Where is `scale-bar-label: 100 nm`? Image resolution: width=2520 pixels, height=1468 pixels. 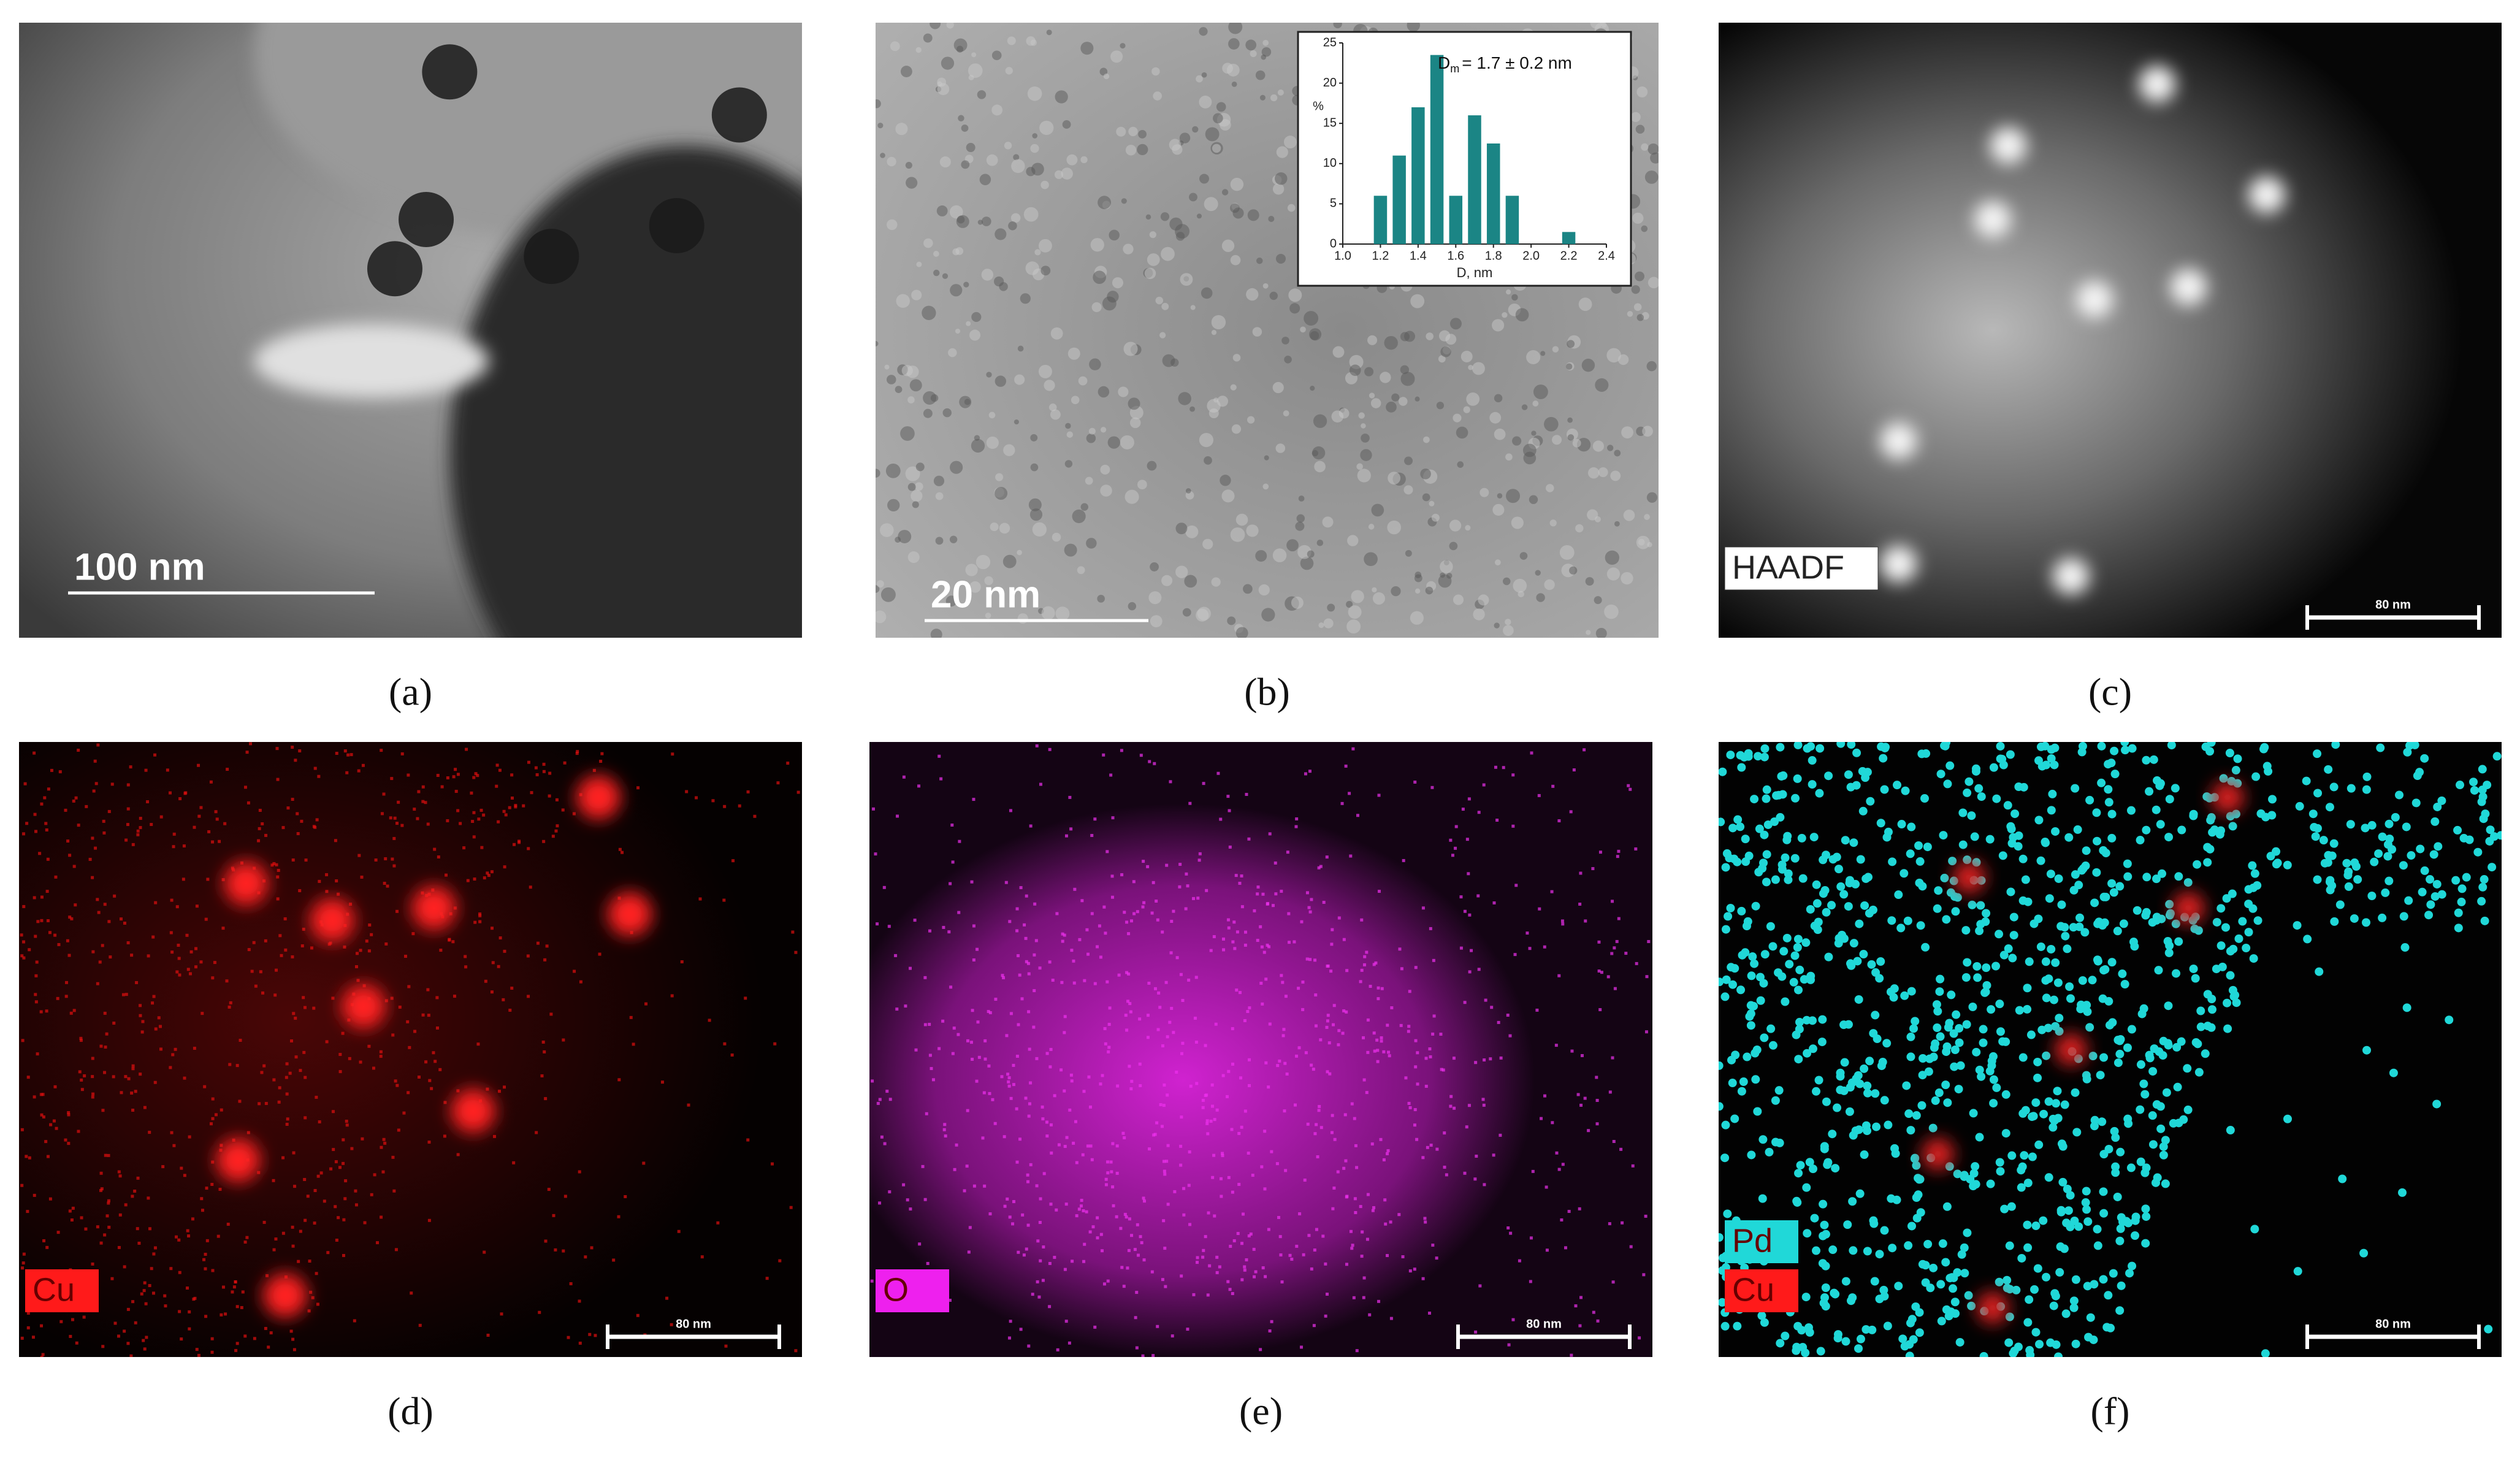
scale-bar-label: 100 nm is located at coordinates (139, 567).